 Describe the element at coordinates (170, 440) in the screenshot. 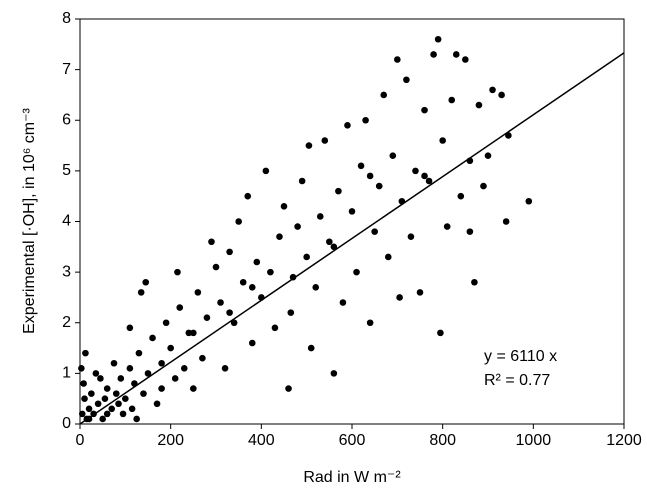

I see `x-tick-label: 200` at that location.